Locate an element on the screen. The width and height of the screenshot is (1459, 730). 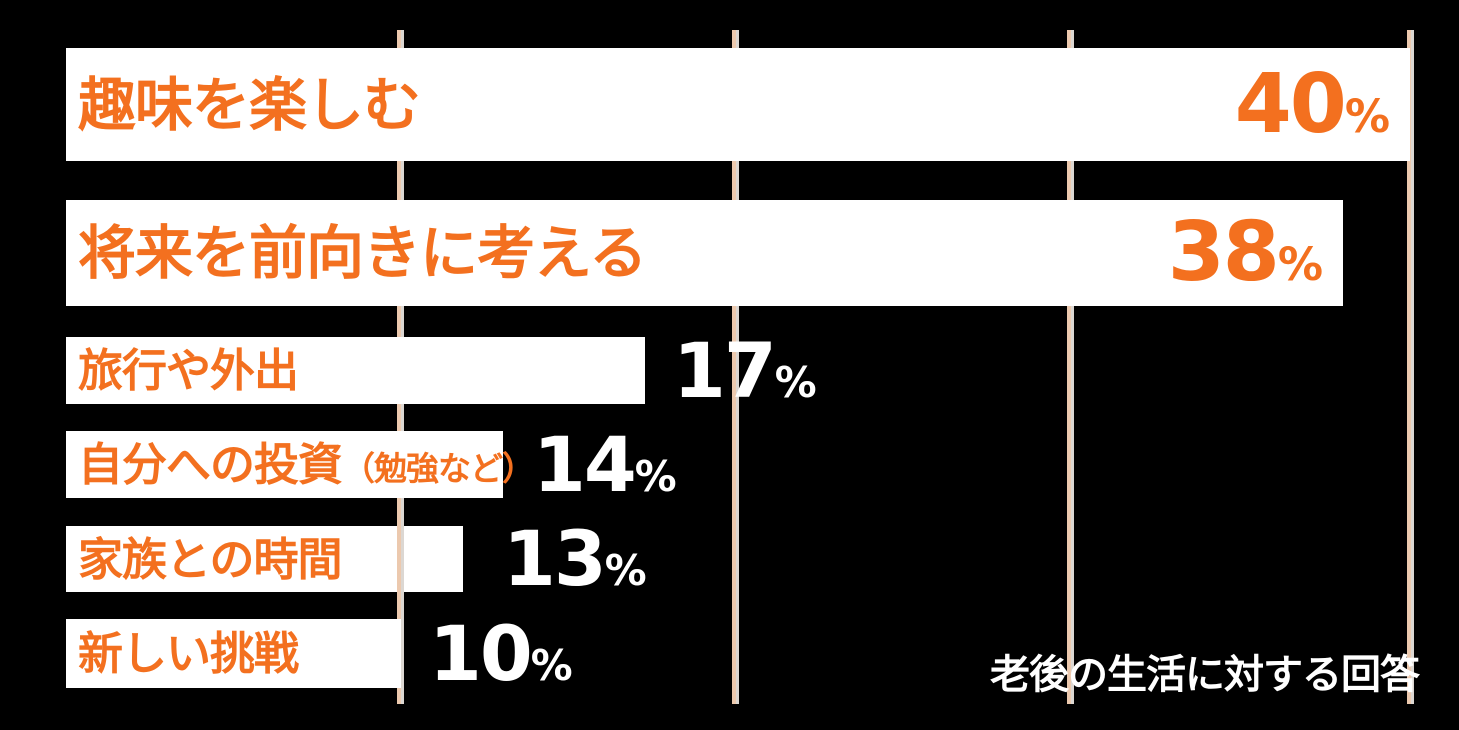
bar-row-future-outlook: 将来を前向きに考える 38% is located at coordinates (756, 253).